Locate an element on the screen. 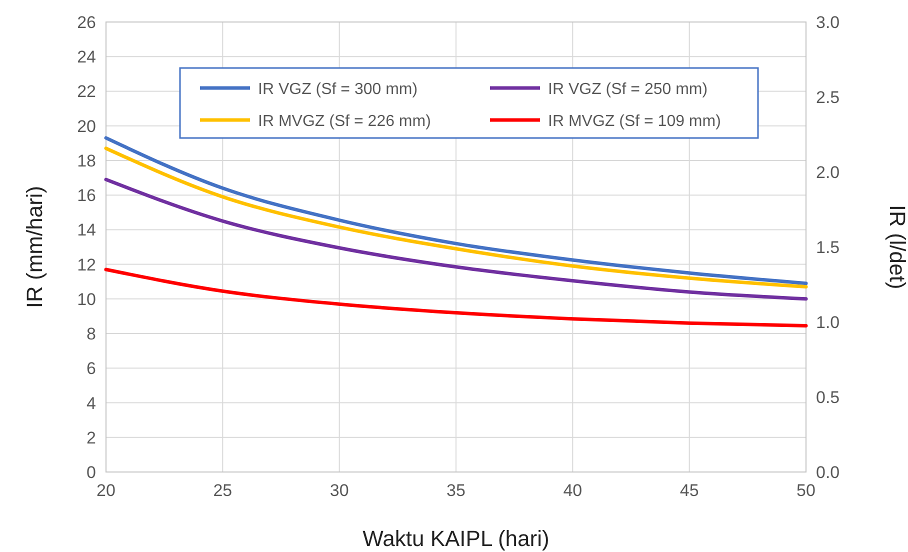 This screenshot has height=552, width=908. y2-tick-label: 0.0 is located at coordinates (828, 472).